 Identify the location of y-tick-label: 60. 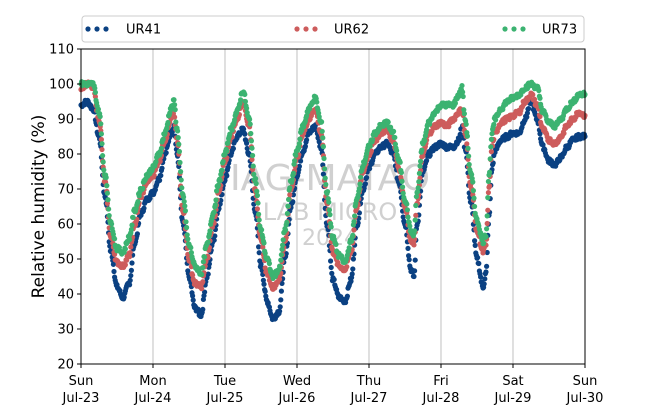
(65, 225).